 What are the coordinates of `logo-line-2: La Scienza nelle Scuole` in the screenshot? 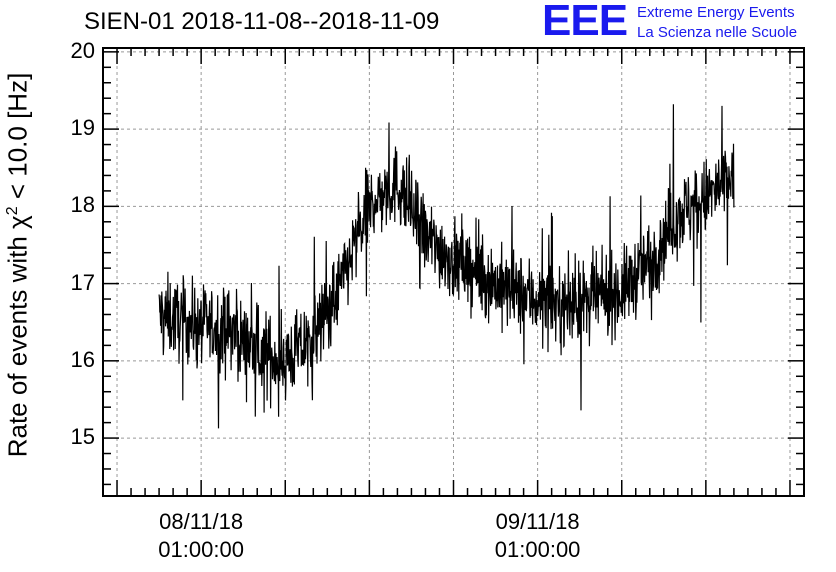 It's located at (717, 32).